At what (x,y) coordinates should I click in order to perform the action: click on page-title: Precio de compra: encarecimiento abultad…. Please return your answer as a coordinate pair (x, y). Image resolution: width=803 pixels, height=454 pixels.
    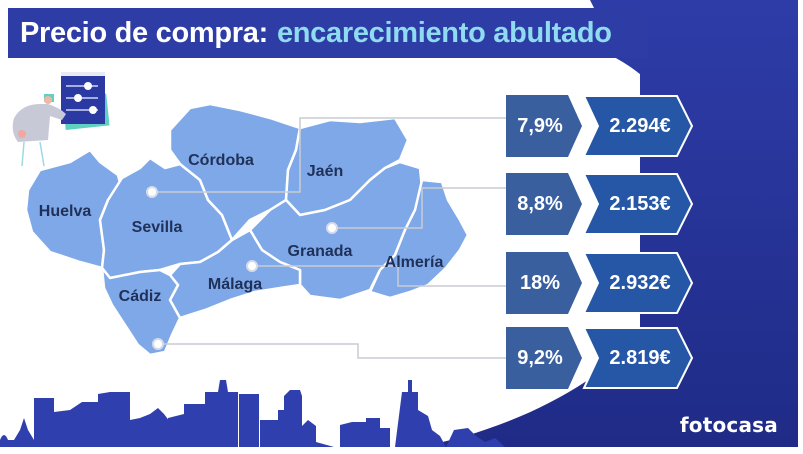
    Looking at the image, I should click on (328, 33).